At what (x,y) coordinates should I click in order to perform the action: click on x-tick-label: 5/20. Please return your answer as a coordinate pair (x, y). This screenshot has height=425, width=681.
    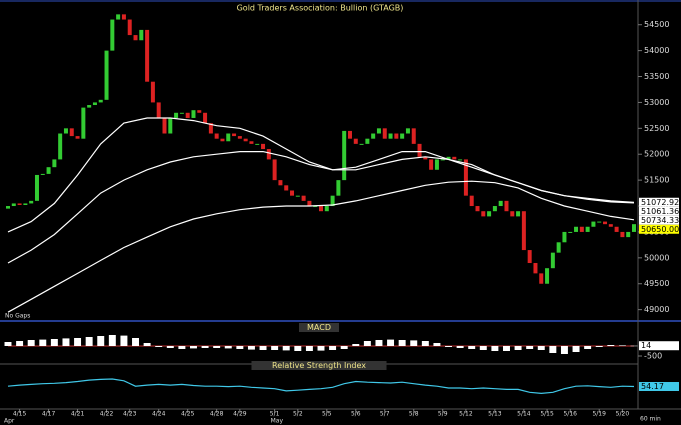
    Looking at the image, I should click on (623, 414).